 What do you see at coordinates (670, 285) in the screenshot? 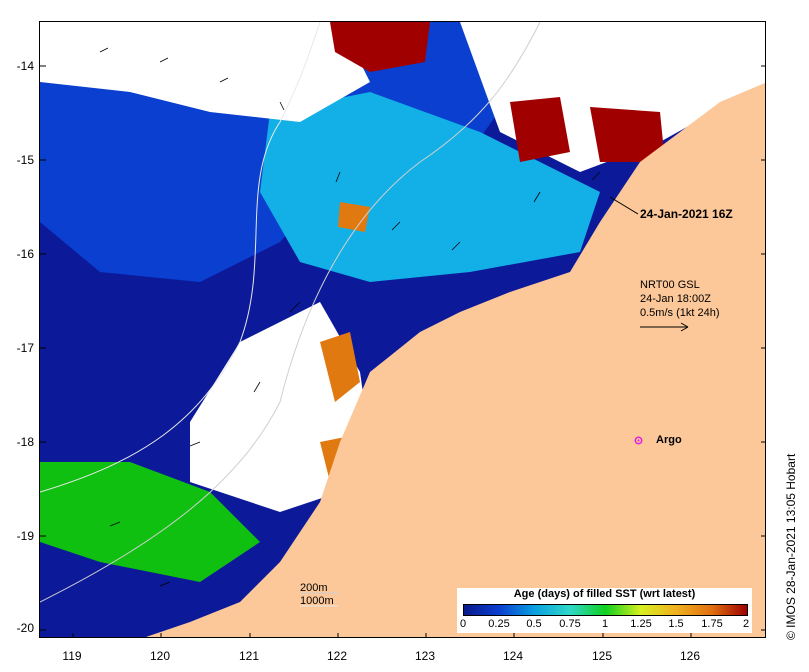
I see `vector-legend-source: NRT00 GSL` at bounding box center [670, 285].